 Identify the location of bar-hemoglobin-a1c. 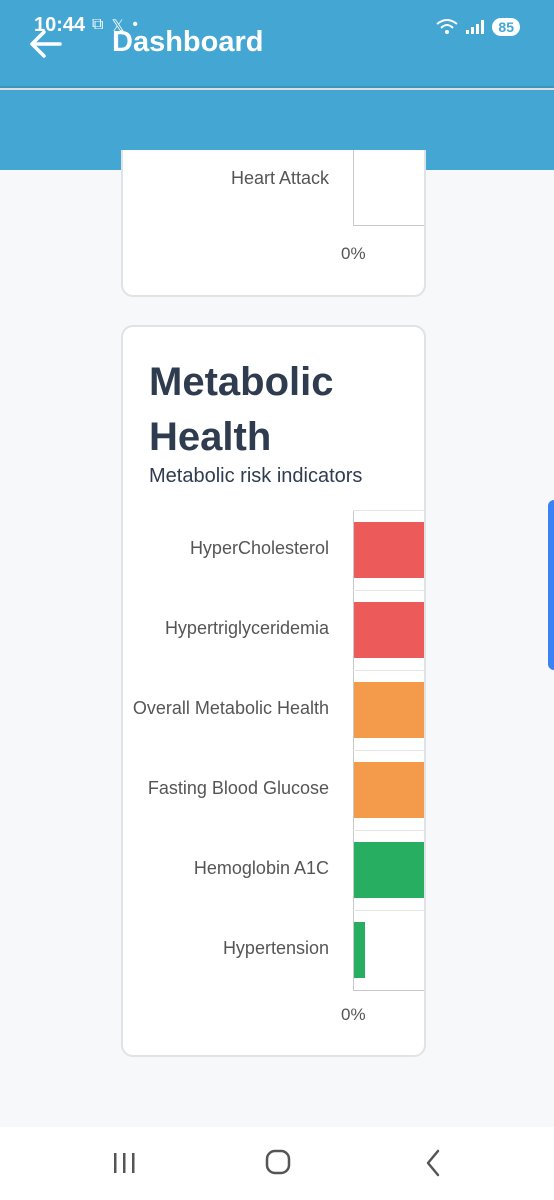
(389, 870).